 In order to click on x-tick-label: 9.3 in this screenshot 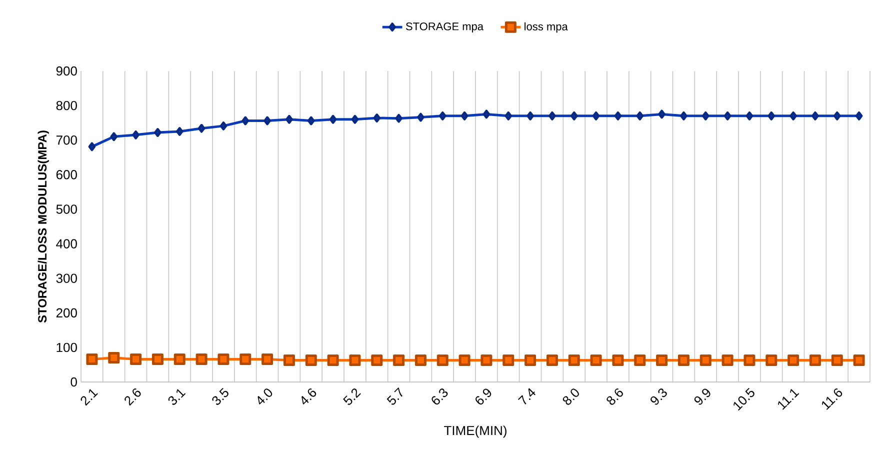, I will do `click(658, 396)`.